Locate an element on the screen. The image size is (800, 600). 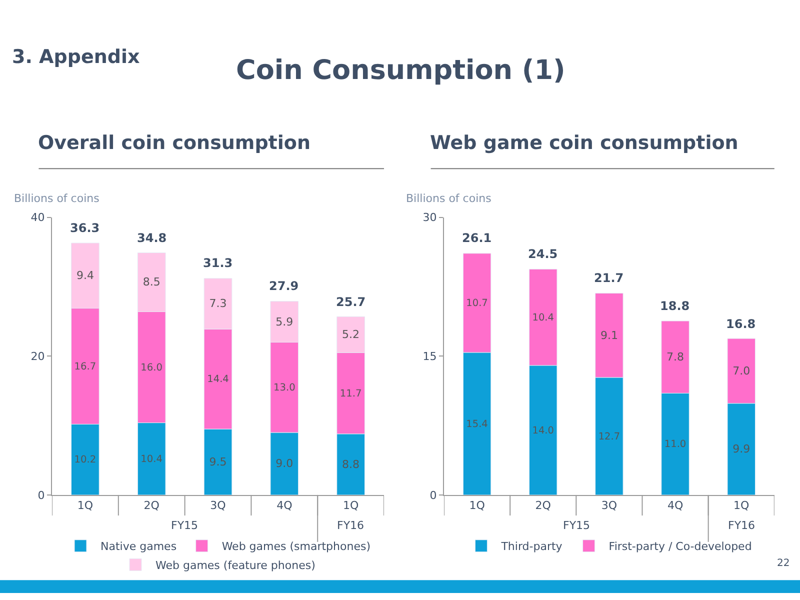
data-label: 5.9 is located at coordinates (285, 321).